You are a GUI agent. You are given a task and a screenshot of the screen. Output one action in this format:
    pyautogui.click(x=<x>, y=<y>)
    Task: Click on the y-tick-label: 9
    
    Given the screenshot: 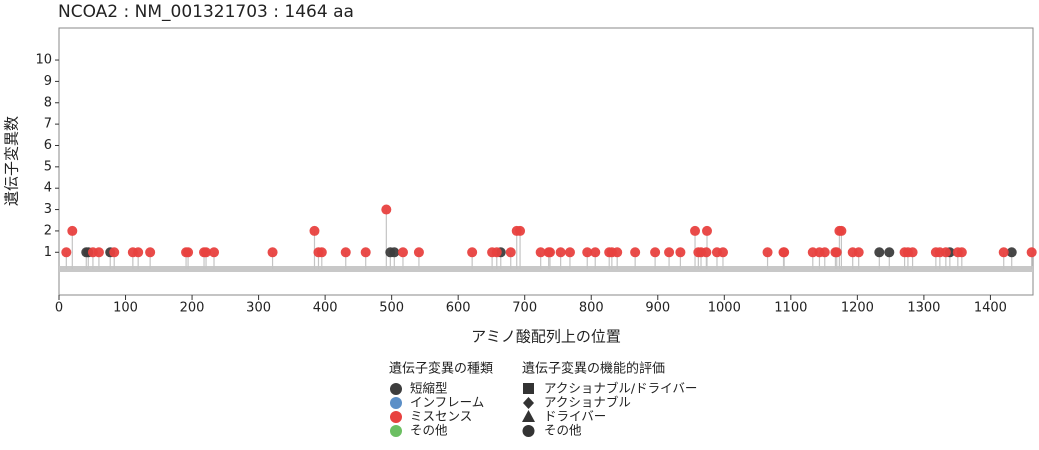 What is the action you would take?
    pyautogui.click(x=48, y=81)
    